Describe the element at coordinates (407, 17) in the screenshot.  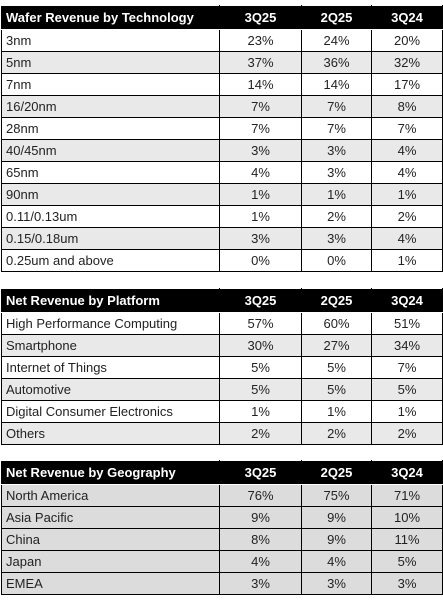
I see `header-cell: 3Q24` at that location.